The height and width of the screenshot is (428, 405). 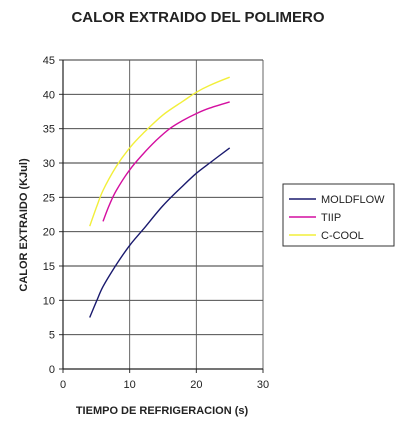 What do you see at coordinates (166, 161) in the screenshot?
I see `series-line-tiip` at bounding box center [166, 161].